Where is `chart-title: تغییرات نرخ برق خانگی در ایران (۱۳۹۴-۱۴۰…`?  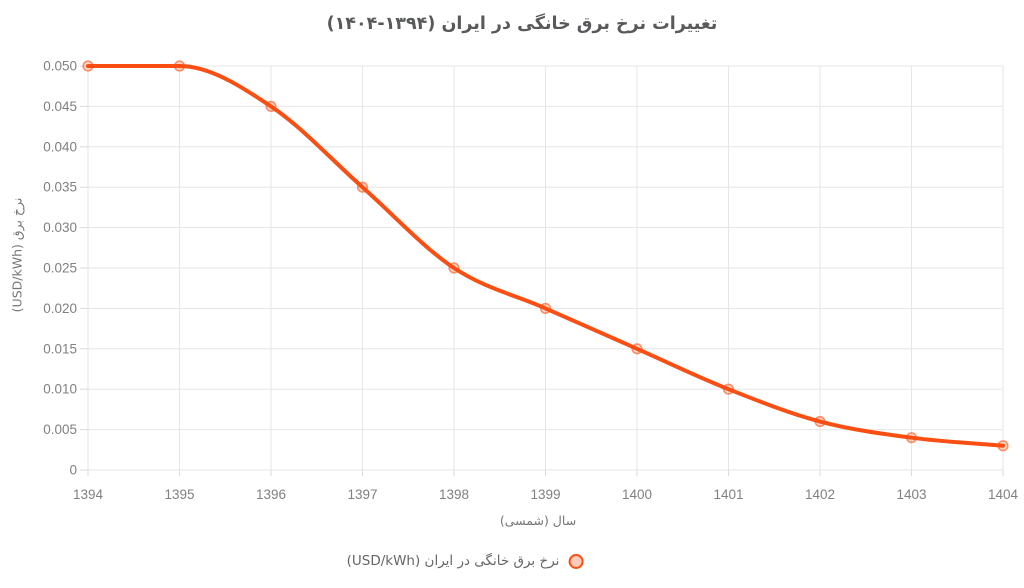 chart-title: تغییرات نرخ برق خانگی در ایران (۱۳۹۴-۱۴۰… is located at coordinates (522, 24).